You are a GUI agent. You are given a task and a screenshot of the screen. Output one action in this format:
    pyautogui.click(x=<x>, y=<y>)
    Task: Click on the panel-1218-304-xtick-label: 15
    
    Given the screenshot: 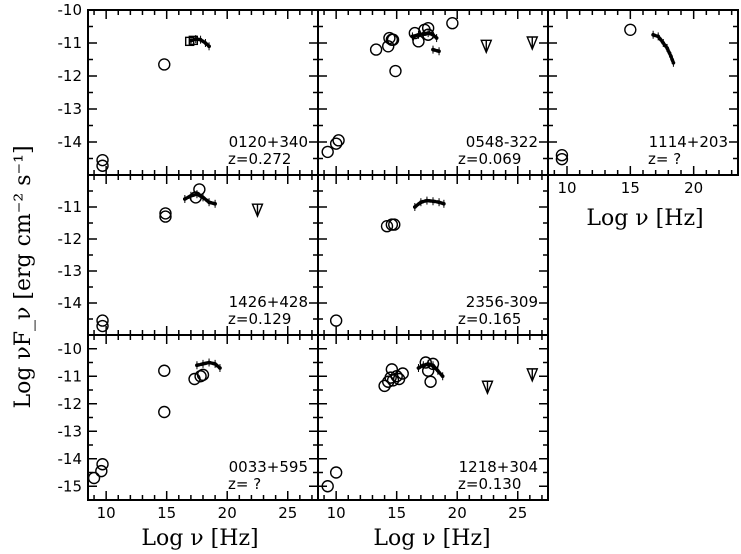 What is the action you would take?
    pyautogui.click(x=396, y=513)
    